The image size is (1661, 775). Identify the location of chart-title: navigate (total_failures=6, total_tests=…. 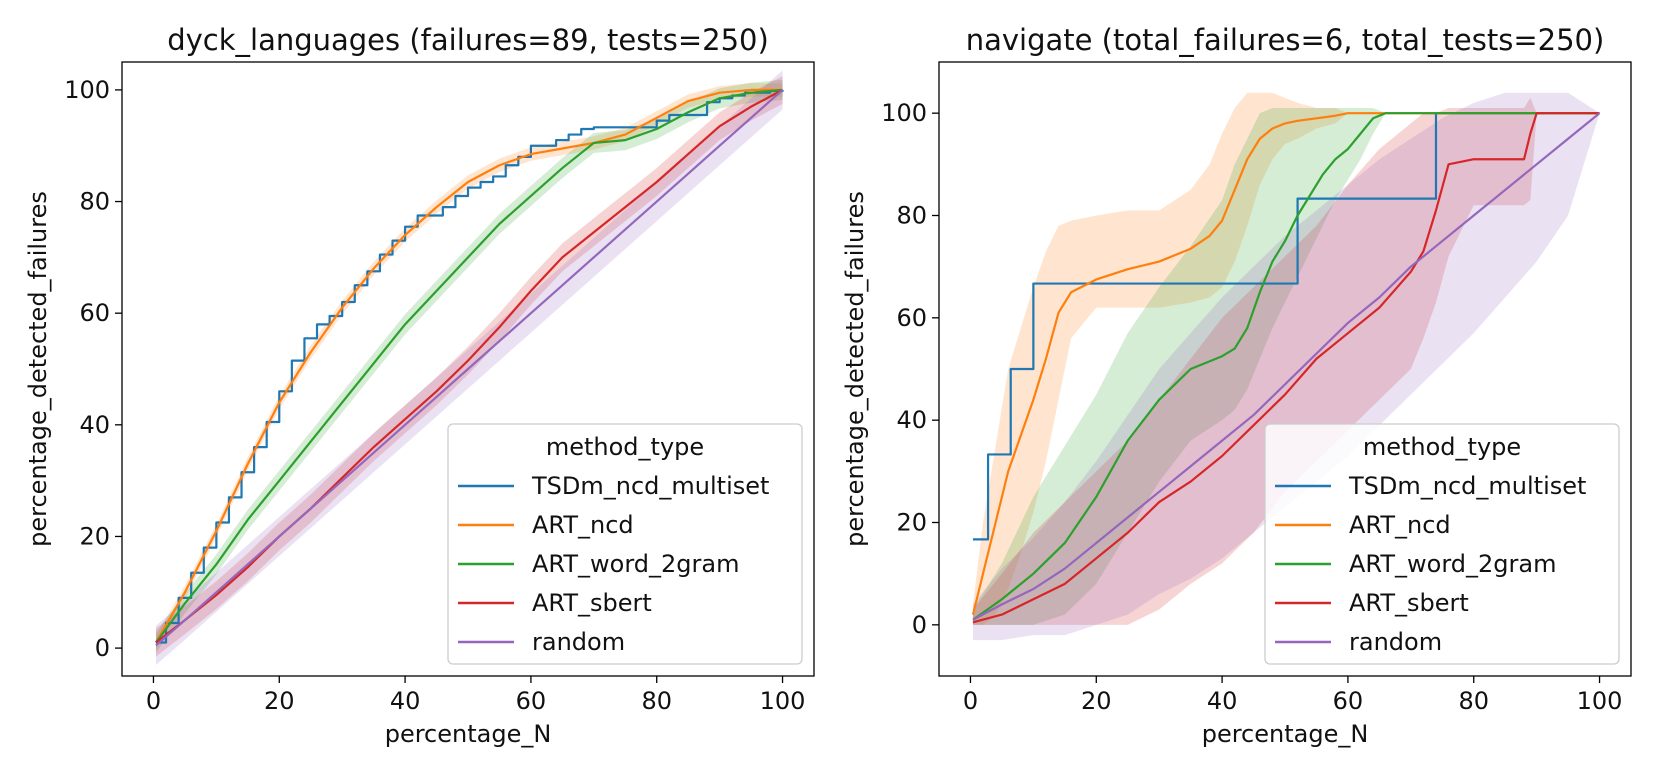
(1285, 40).